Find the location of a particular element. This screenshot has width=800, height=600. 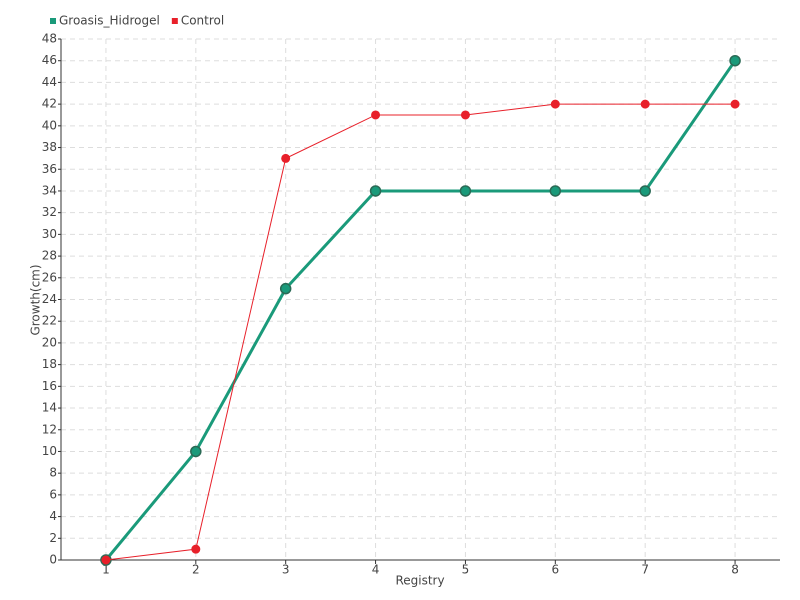

y-tick-label: 12 is located at coordinates (49, 429).